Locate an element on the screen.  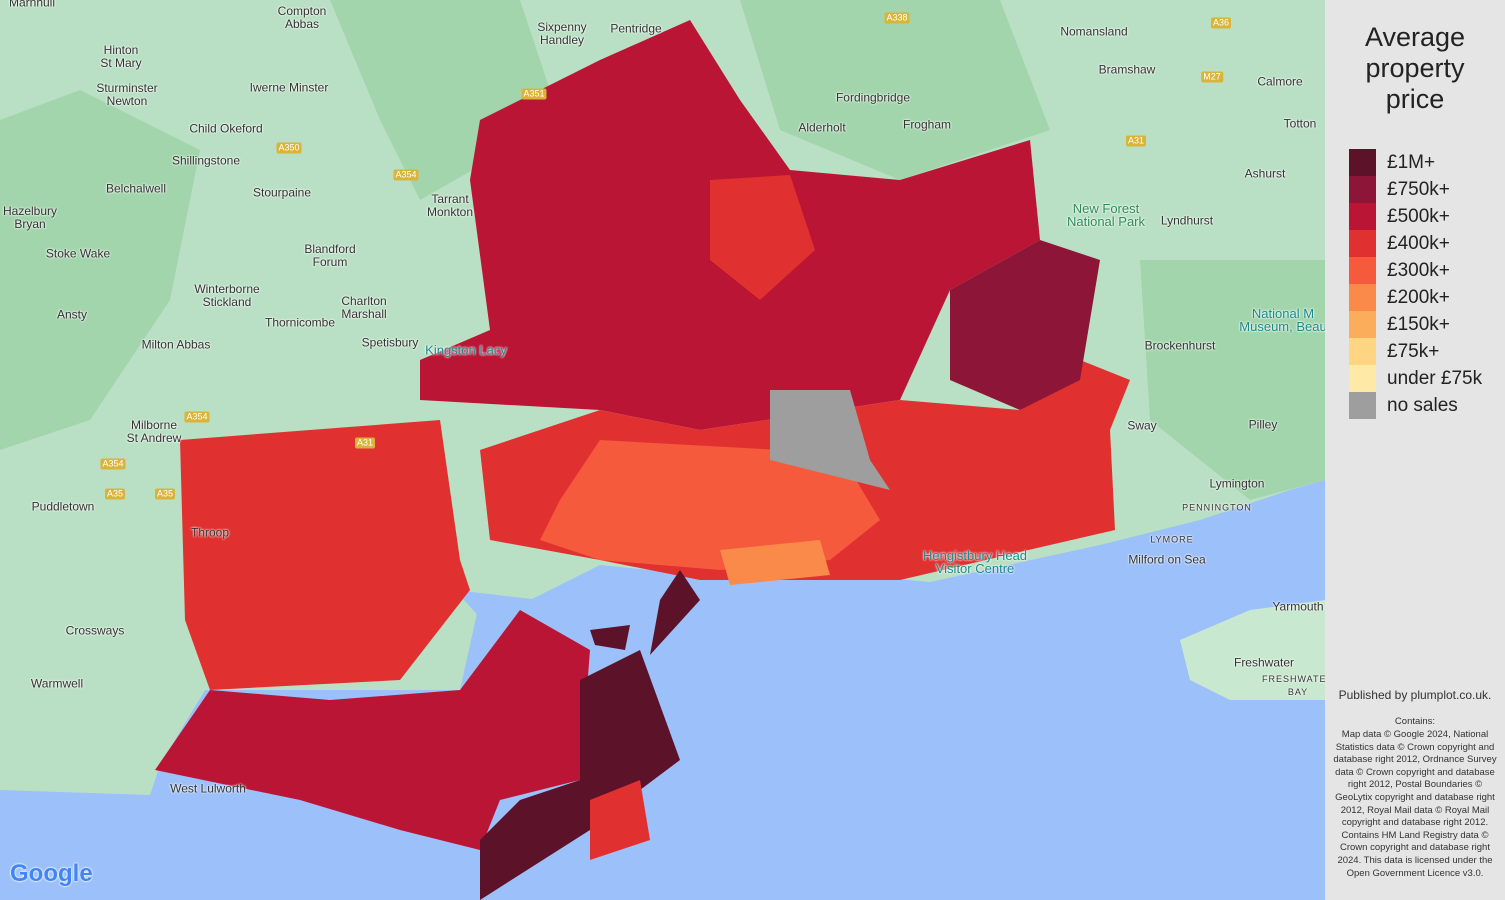
legend-label: £200k+ is located at coordinates (1418, 297).